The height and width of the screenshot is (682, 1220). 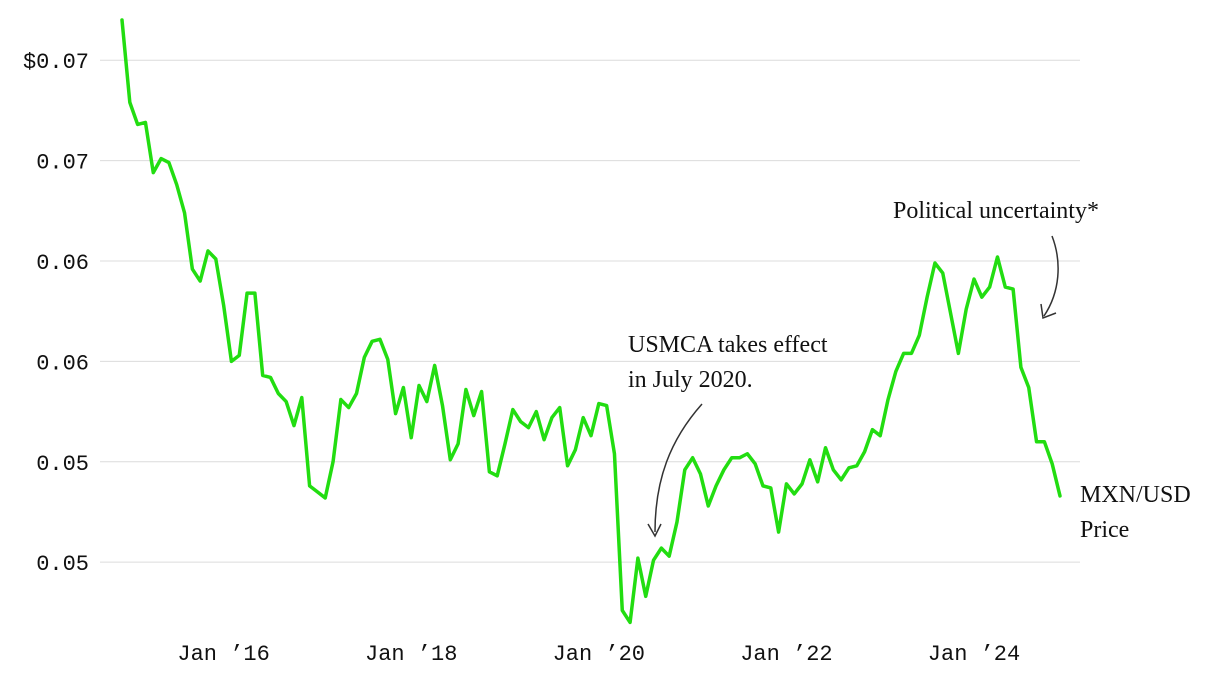 What do you see at coordinates (728, 345) in the screenshot?
I see `annotation: USMCA takes effect` at bounding box center [728, 345].